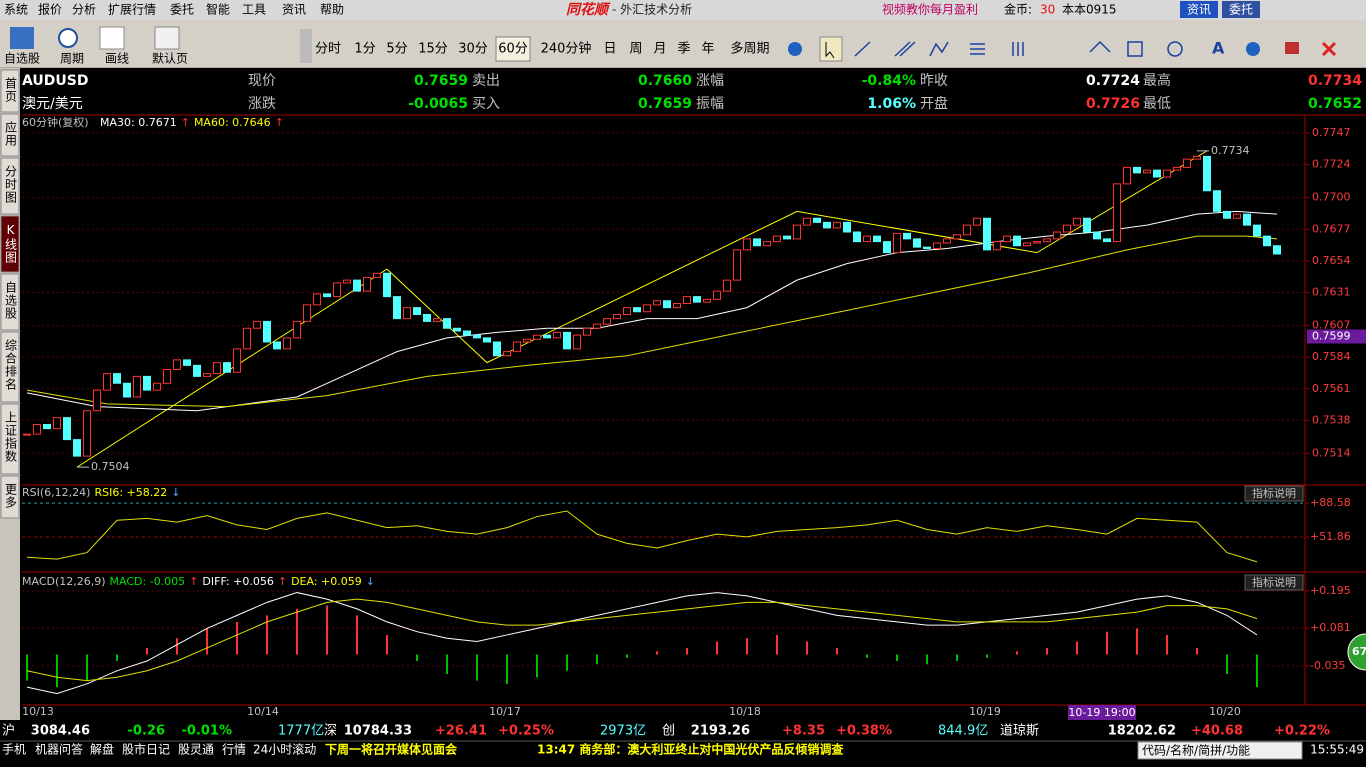 This screenshot has height=767, width=1366. I want to click on toolbar-label: 自选股, so click(22, 59).